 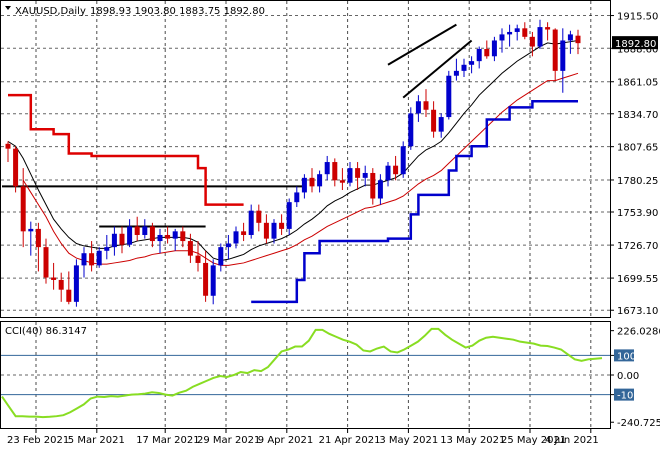 What do you see at coordinates (533, 440) in the screenshot?
I see `time-tick-label: 25 May 2021` at bounding box center [533, 440].